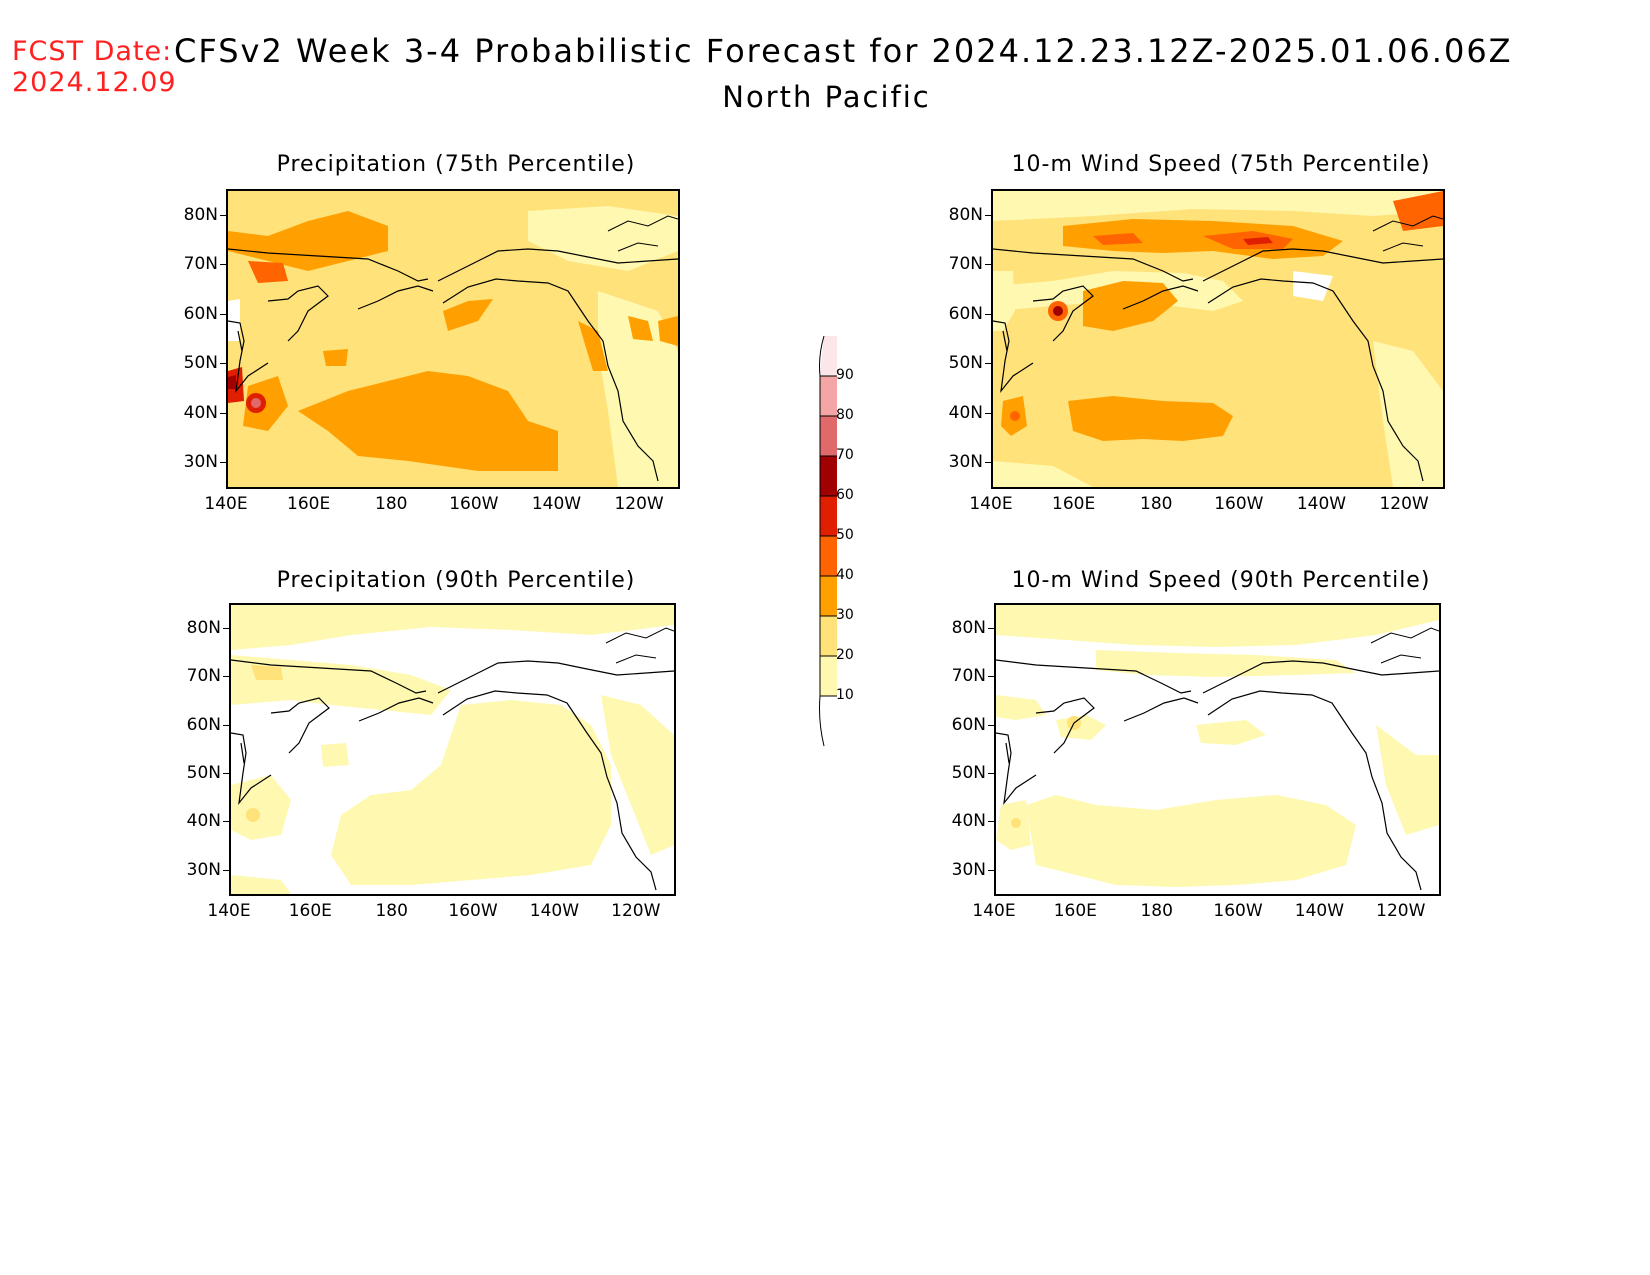 The width and height of the screenshot is (1650, 1275). Describe the element at coordinates (1404, 504) in the screenshot. I see `lon-label-w75-120W: 120W` at that location.